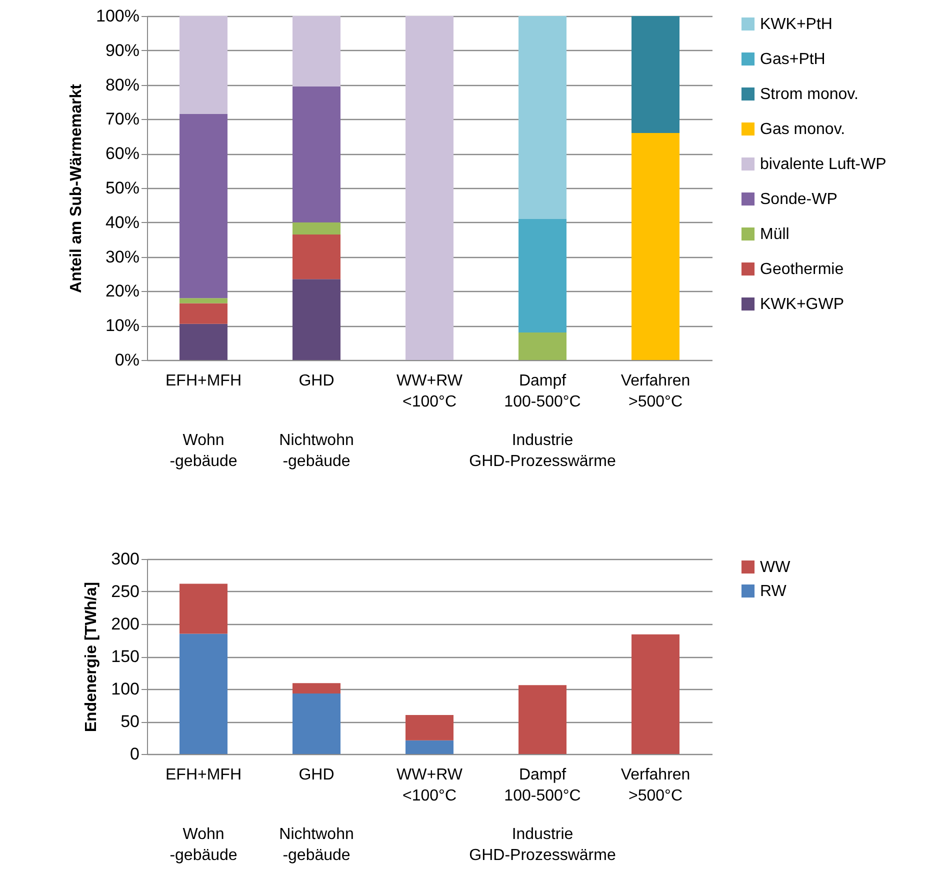 This screenshot has height=881, width=947. I want to click on legend-label: KWK+PtH, so click(796, 24).